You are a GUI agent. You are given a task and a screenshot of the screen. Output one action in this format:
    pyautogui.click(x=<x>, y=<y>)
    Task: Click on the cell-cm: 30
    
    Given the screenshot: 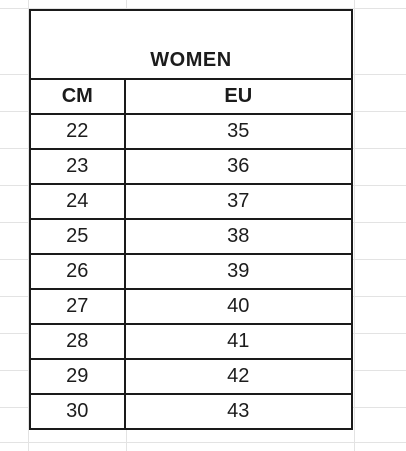 What is the action you would take?
    pyautogui.click(x=77, y=411)
    